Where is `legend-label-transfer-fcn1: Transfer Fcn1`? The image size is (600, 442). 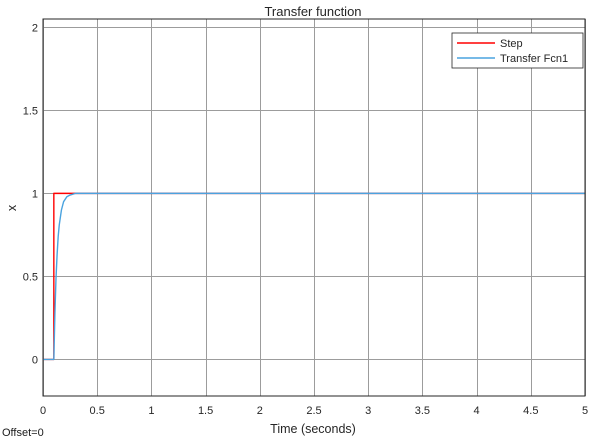
legend-label-transfer-fcn1: Transfer Fcn1 is located at coordinates (534, 59).